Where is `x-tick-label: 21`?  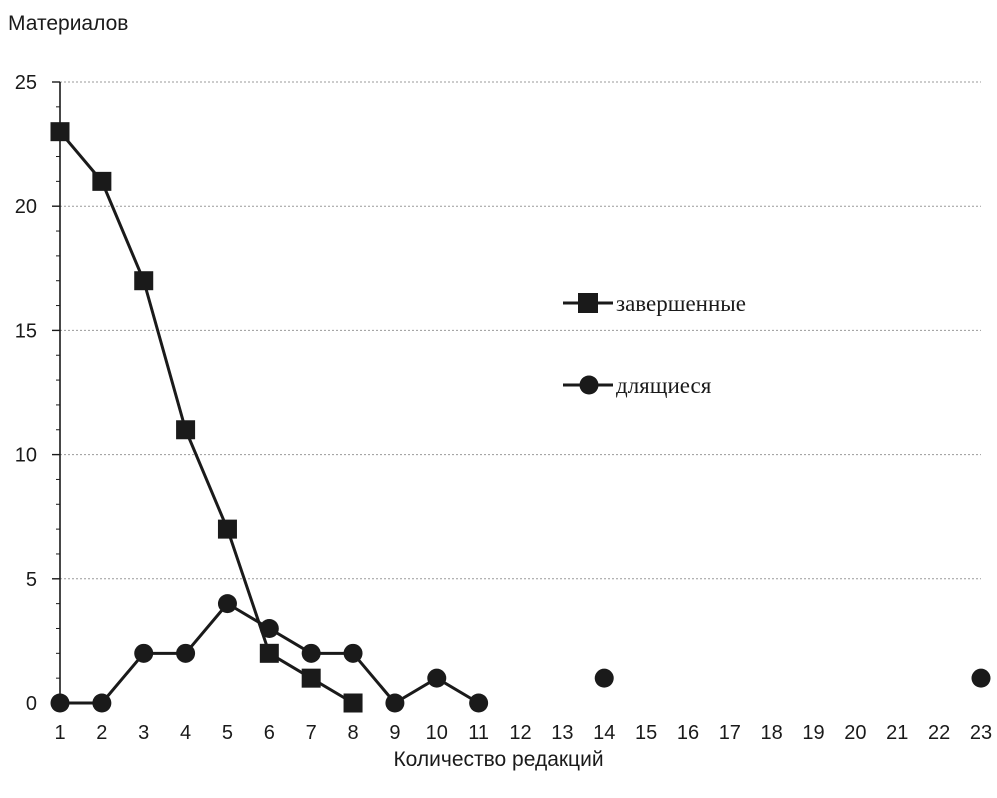
x-tick-label: 21 is located at coordinates (897, 733).